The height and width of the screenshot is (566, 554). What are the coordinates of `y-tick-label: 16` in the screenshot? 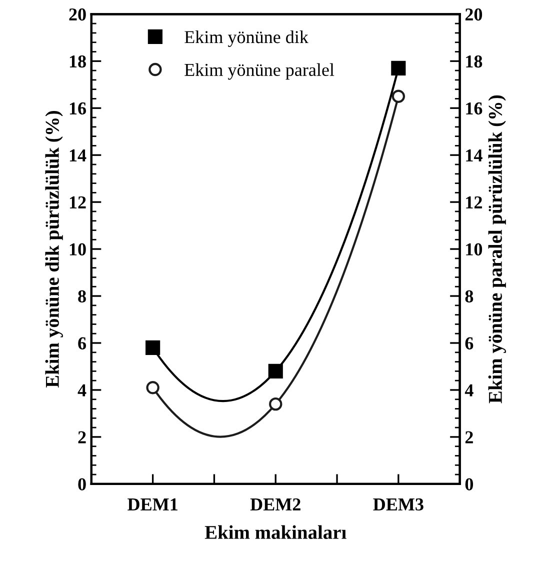 It's located at (78, 108).